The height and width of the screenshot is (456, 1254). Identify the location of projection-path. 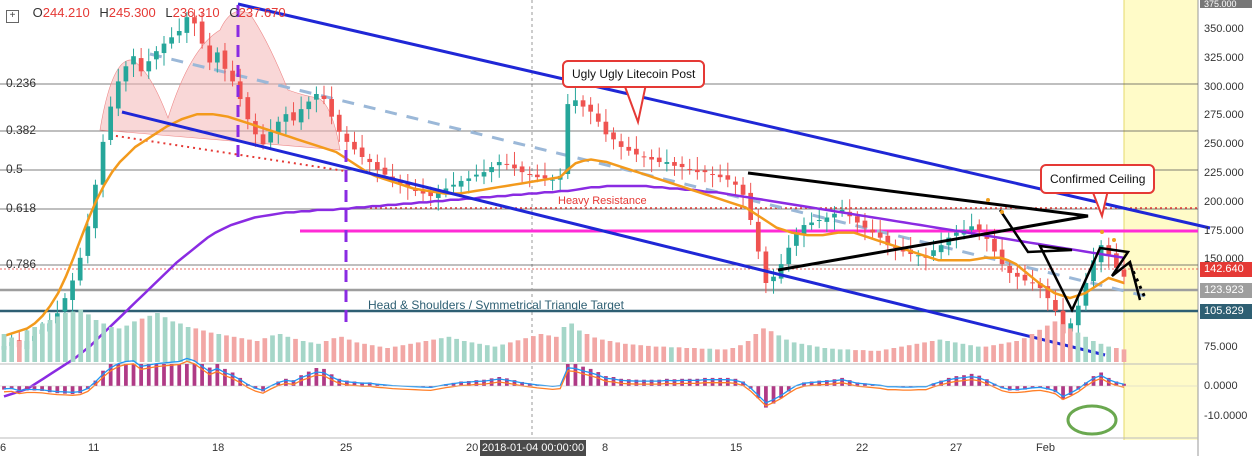
(1070, 261).